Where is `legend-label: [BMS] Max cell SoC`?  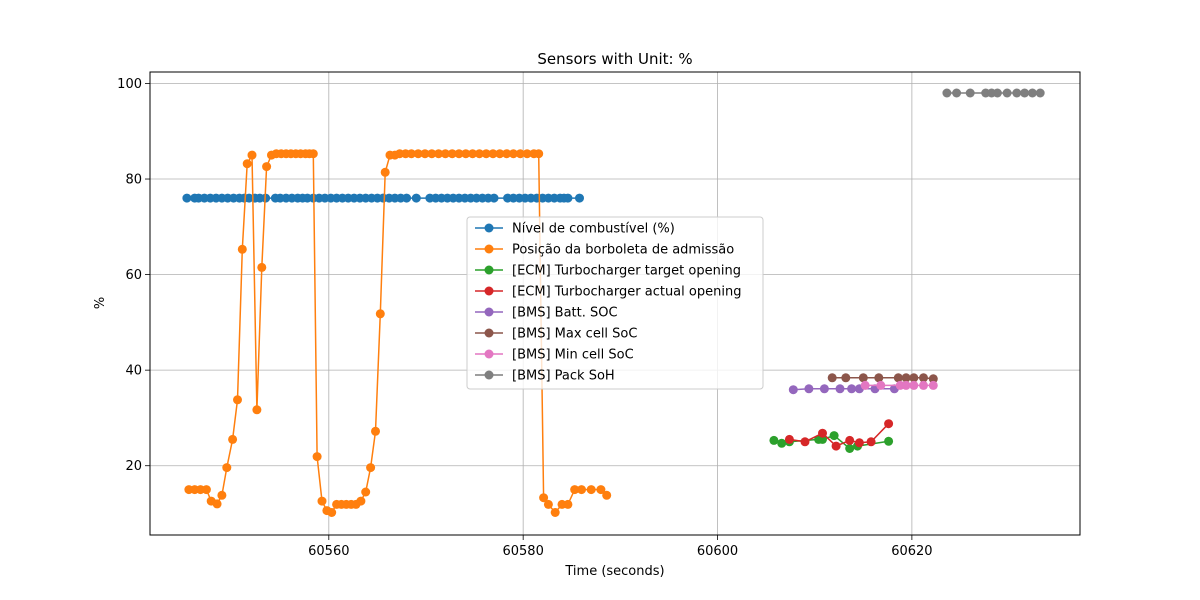 legend-label: [BMS] Max cell SoC is located at coordinates (574, 334).